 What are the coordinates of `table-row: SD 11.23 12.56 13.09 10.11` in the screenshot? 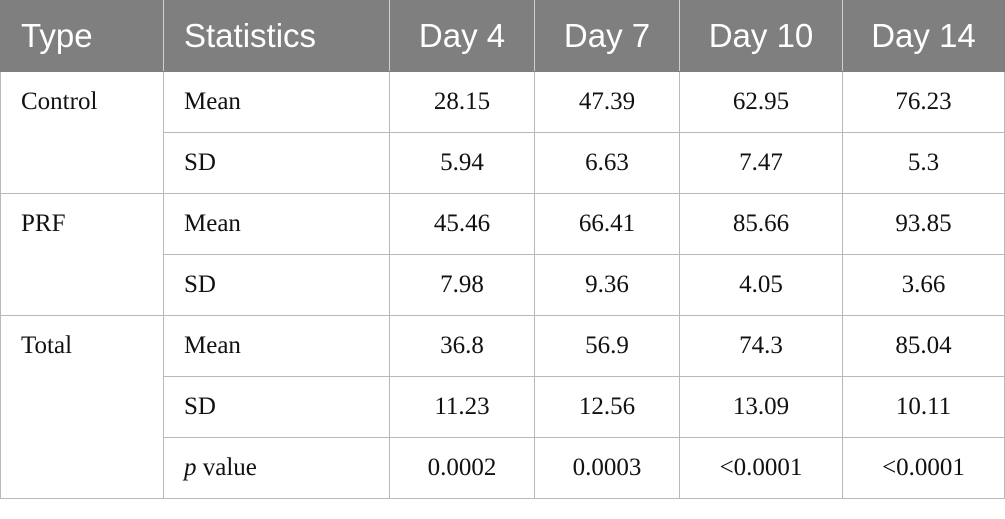 It's located at (503, 407).